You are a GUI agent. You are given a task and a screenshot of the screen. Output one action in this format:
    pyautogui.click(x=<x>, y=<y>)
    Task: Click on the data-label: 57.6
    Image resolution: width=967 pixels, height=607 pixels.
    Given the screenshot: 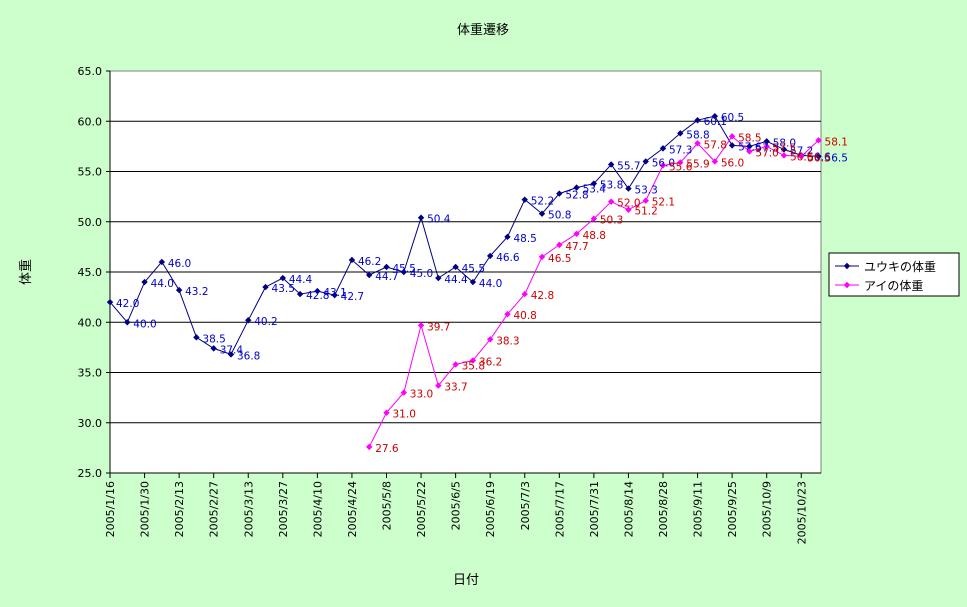 What is the action you would take?
    pyautogui.click(x=750, y=147)
    